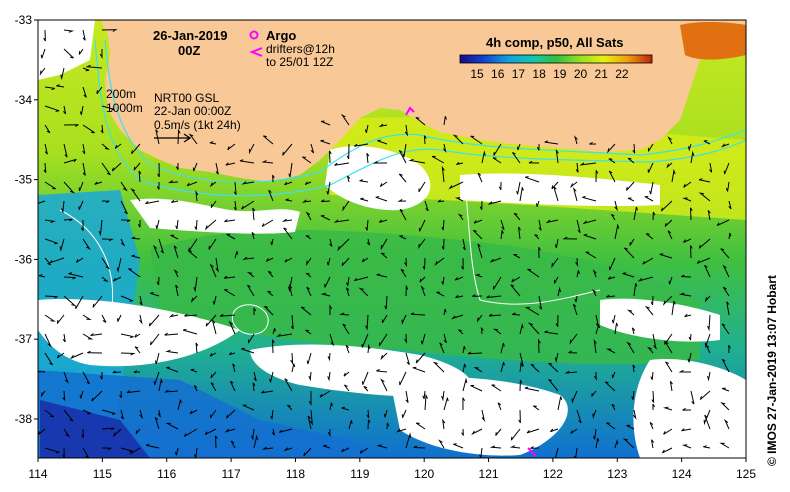  What do you see at coordinates (549, 74) in the screenshot?
I see `colorbar-tick-labels: 15 16 17 18 19 20 21 22` at bounding box center [549, 74].